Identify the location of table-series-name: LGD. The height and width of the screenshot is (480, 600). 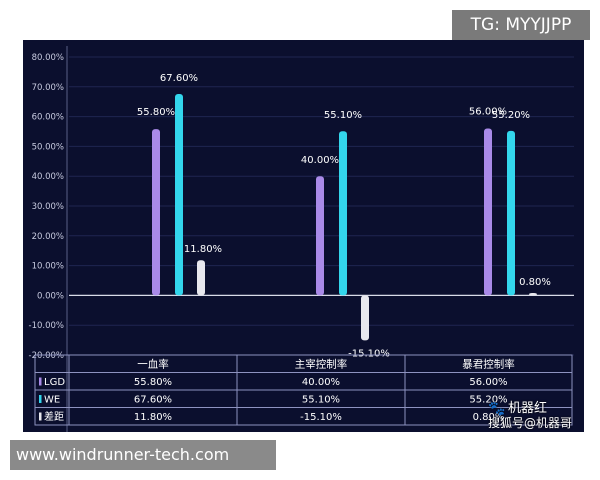
(54, 382).